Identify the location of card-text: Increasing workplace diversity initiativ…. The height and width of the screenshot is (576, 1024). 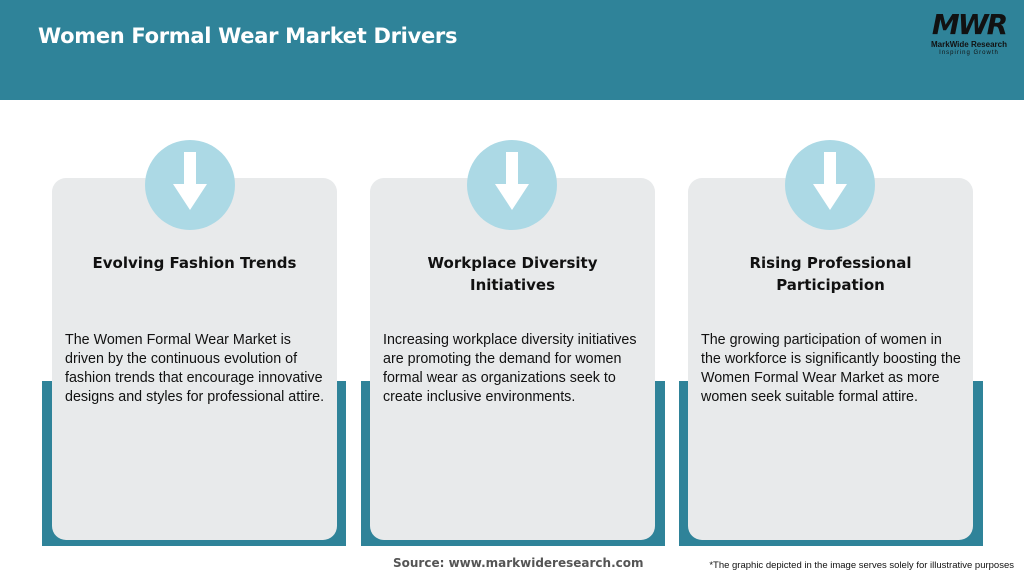
(510, 368).